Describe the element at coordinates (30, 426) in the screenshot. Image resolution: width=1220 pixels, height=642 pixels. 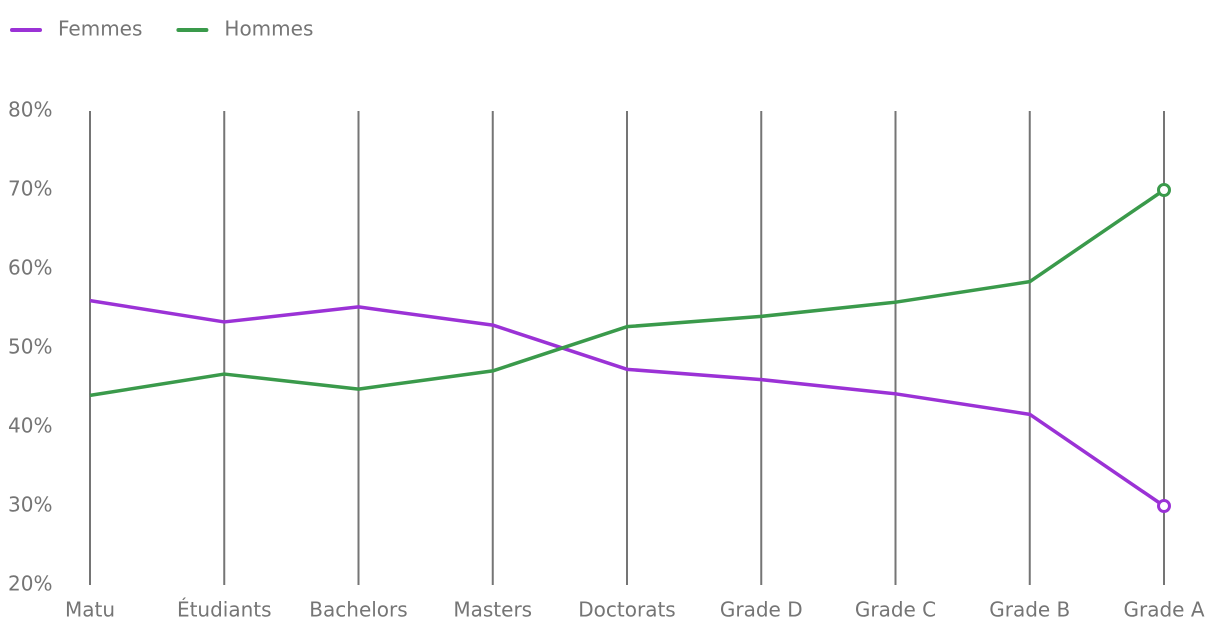
I see `y-tick-label: 40%` at that location.